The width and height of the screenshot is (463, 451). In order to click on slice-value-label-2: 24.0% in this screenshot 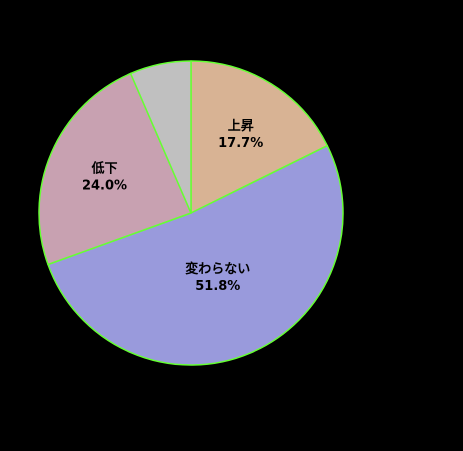, I will do `click(104, 186)`.